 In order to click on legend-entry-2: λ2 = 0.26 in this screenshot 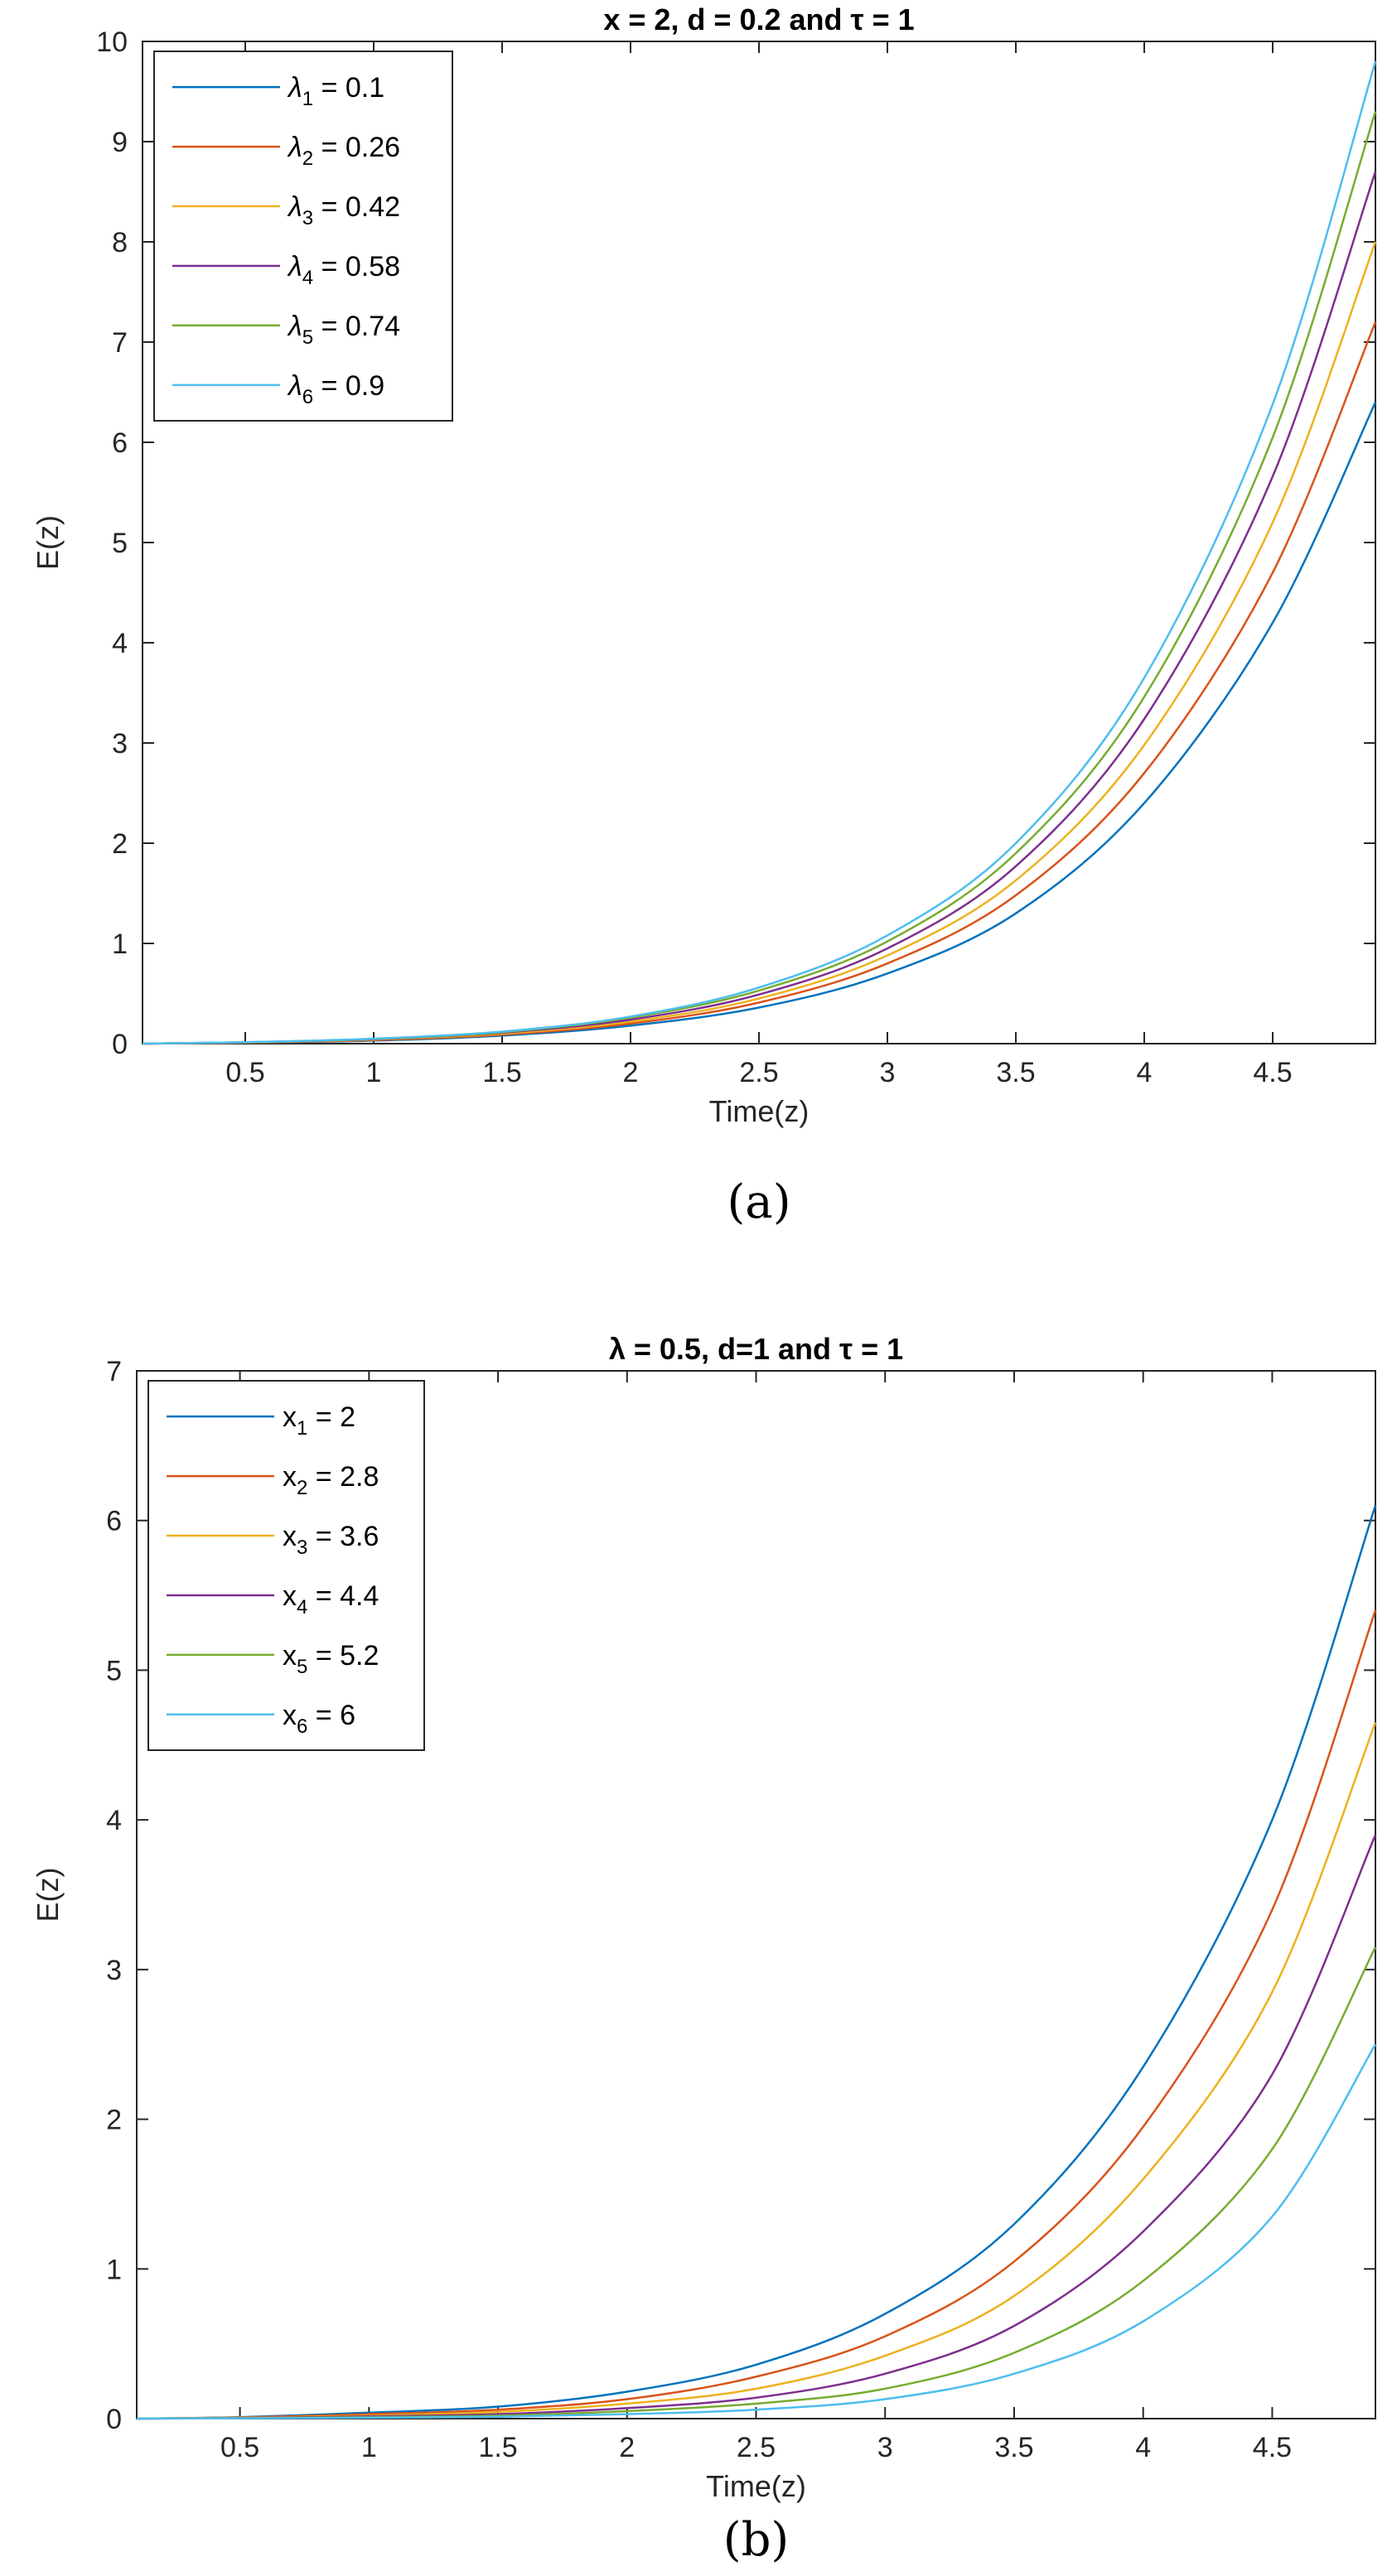, I will do `click(344, 151)`.